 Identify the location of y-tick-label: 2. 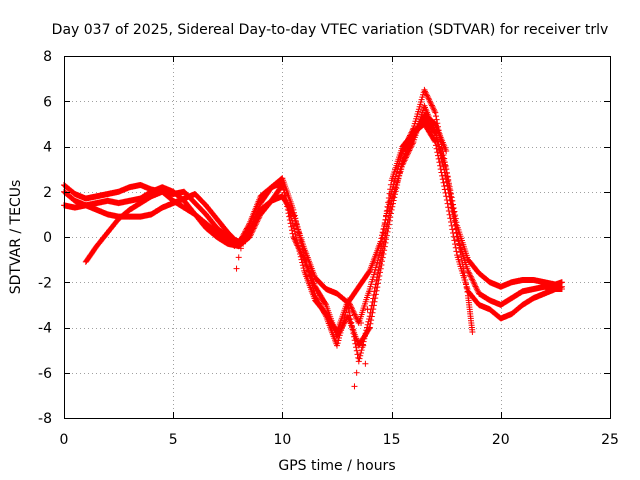
(47, 193).